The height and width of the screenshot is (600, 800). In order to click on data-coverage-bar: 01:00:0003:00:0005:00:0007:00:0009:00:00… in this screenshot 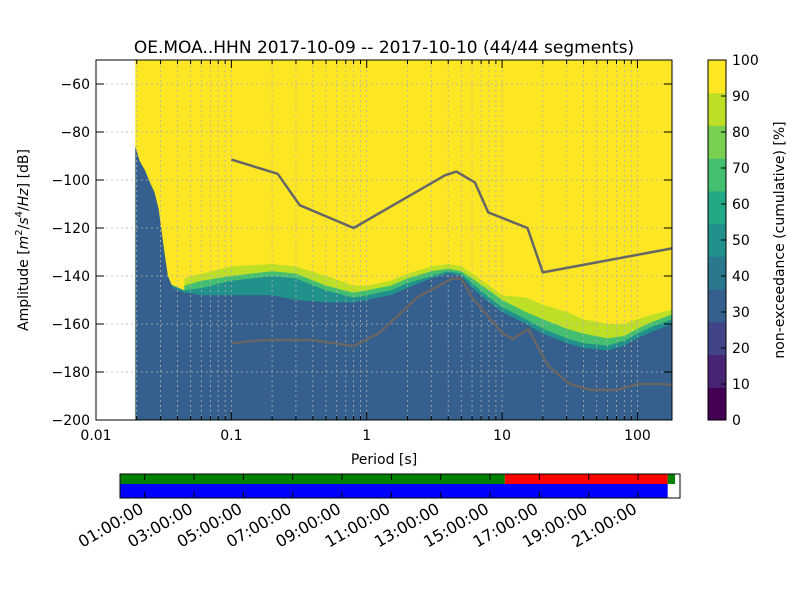, I will do `click(378, 512)`.